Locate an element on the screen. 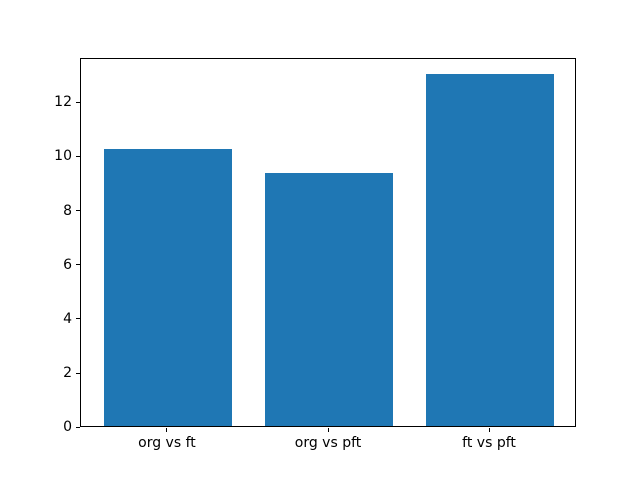 The image size is (640, 480). x-tick-mark-org-vs-ft is located at coordinates (167, 429).